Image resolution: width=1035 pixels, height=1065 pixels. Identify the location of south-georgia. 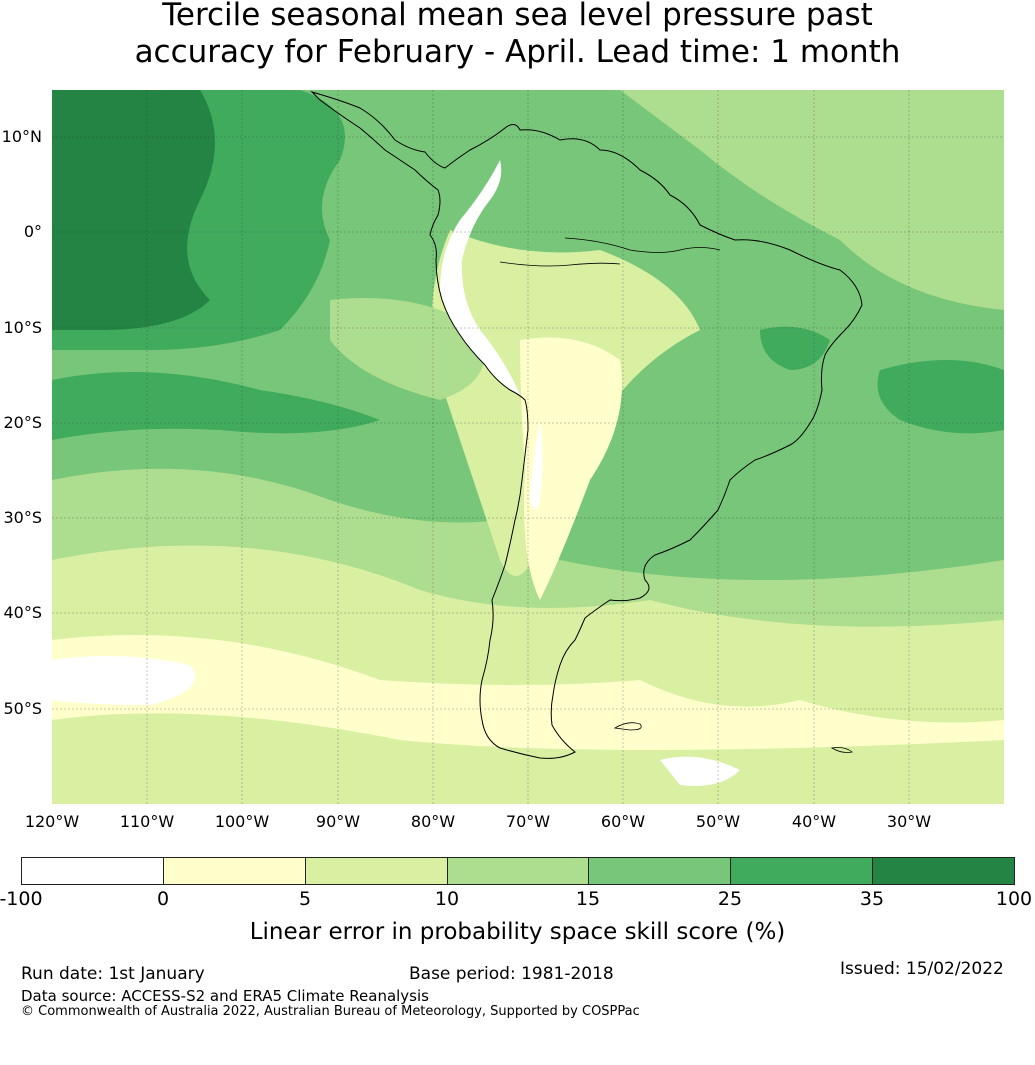
(841, 750).